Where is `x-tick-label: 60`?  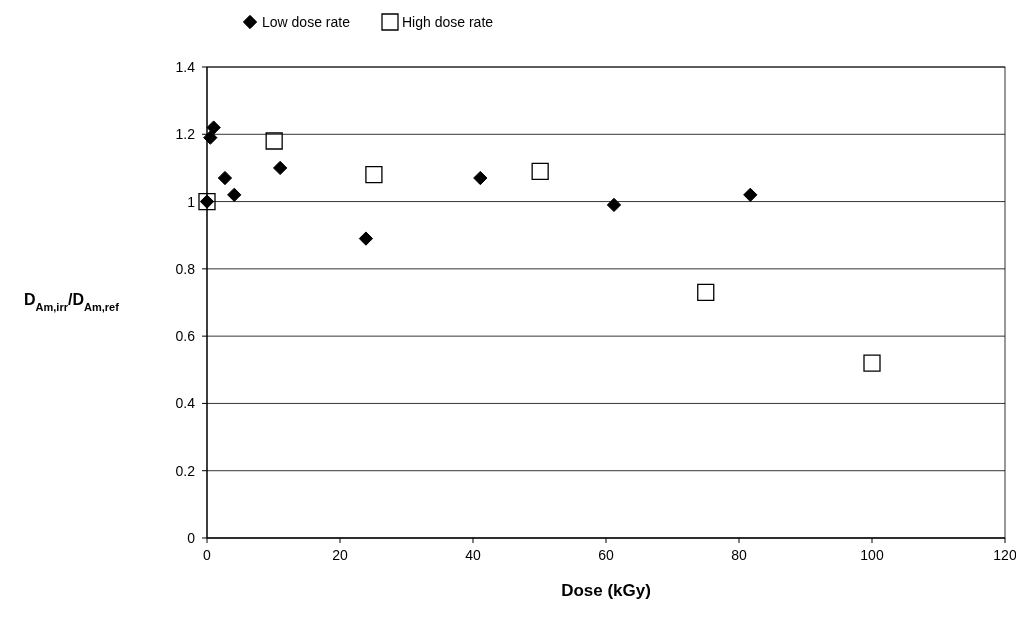 x-tick-label: 60 is located at coordinates (606, 555).